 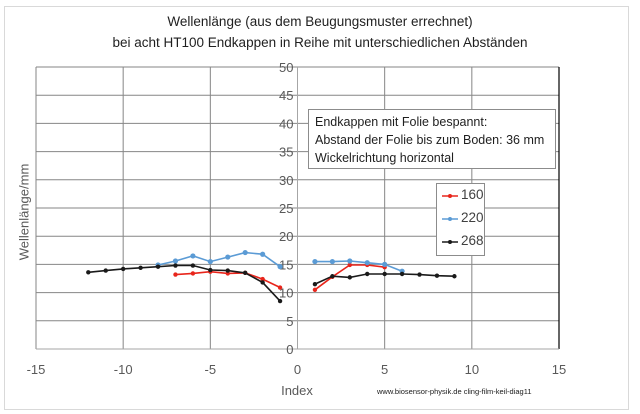 What do you see at coordinates (286, 123) in the screenshot?
I see `y-tick-label: 40` at bounding box center [286, 123].